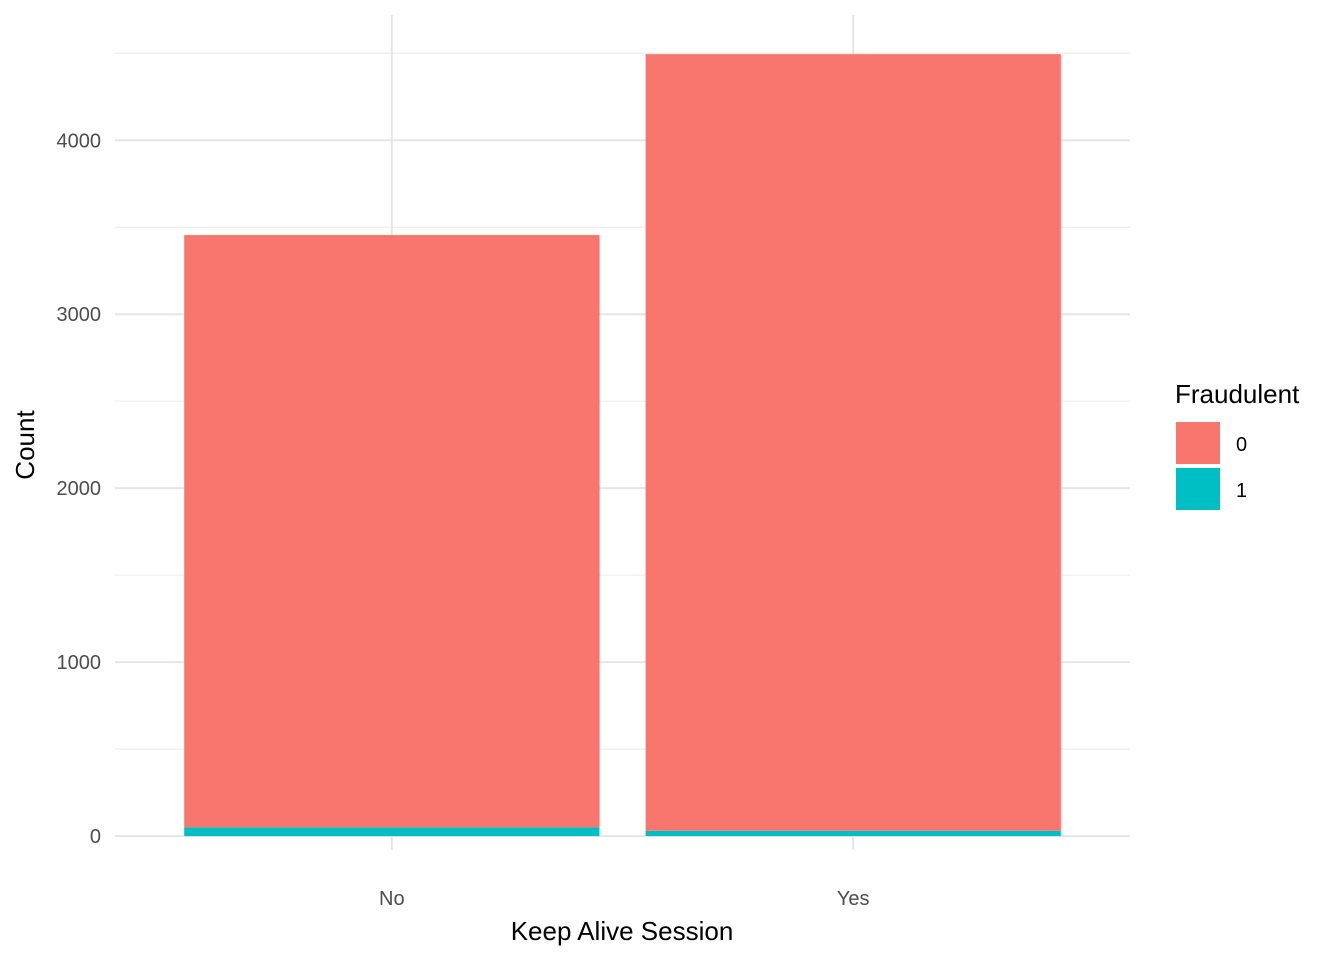 Image resolution: width=1344 pixels, height=960 pixels. I want to click on legend: Fraudulent 0 1, so click(1237, 444).